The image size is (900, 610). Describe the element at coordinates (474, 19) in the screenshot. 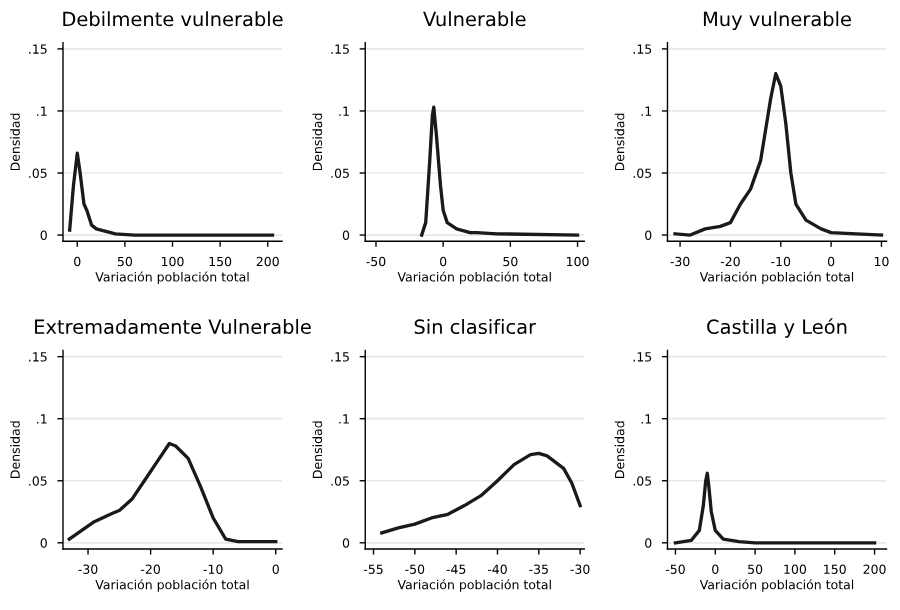

I see `chart-title: Vulnerable` at that location.